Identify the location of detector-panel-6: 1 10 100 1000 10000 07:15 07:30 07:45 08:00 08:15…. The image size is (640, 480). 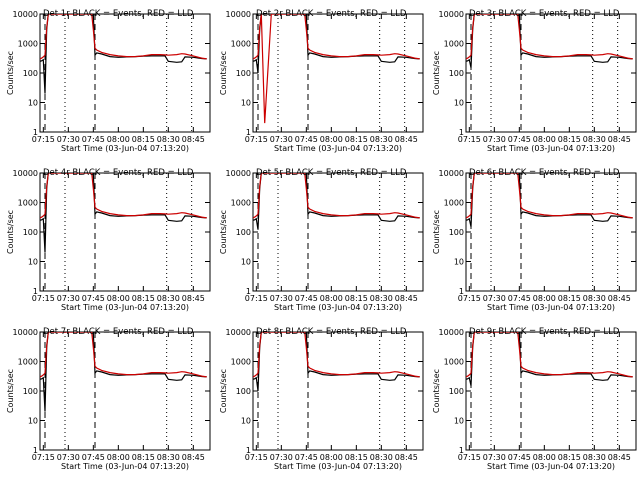
(534, 240).